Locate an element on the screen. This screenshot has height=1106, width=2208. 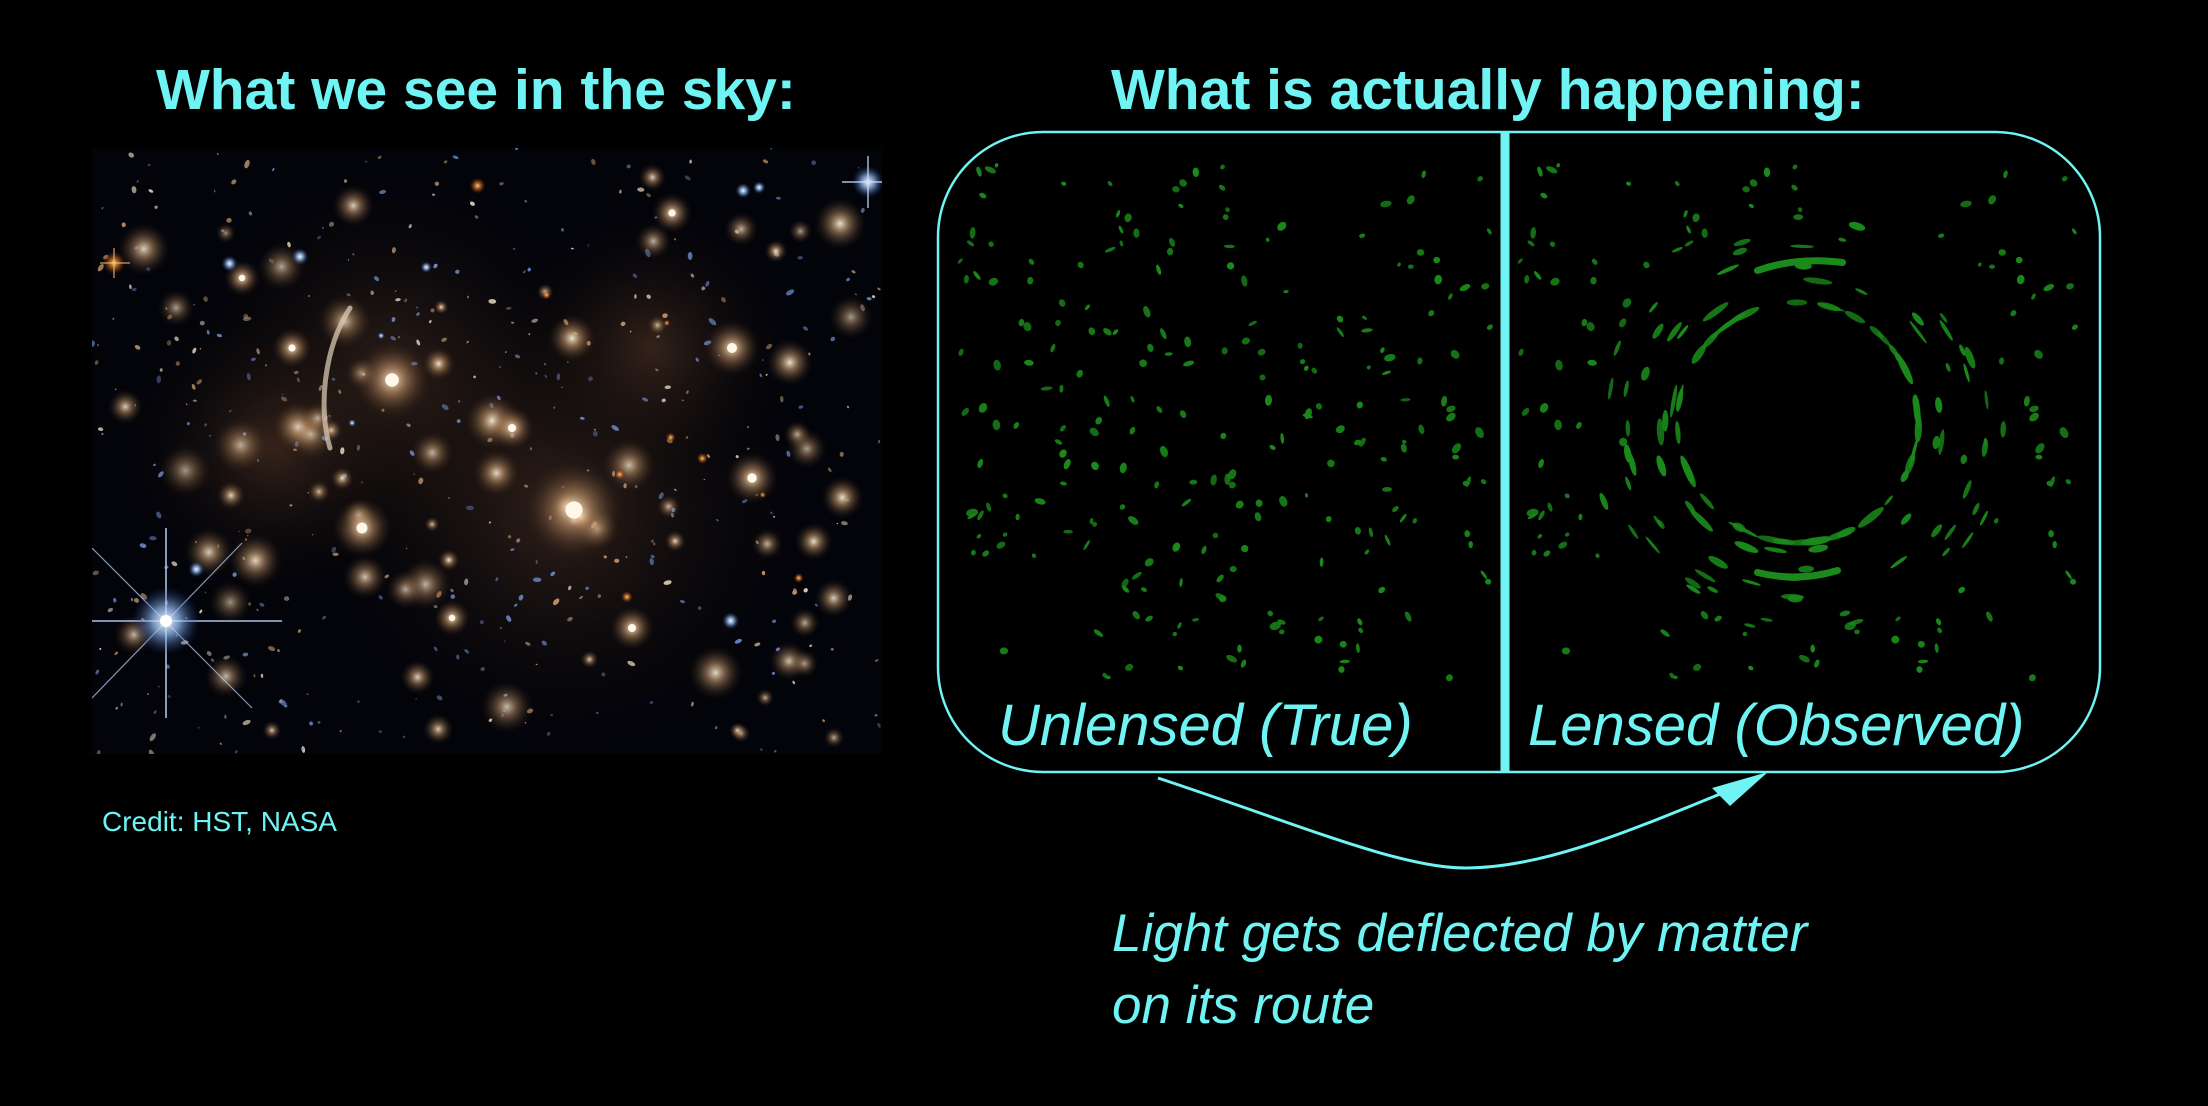
photo-credit: Credit: HST, NASA is located at coordinates (219, 821).